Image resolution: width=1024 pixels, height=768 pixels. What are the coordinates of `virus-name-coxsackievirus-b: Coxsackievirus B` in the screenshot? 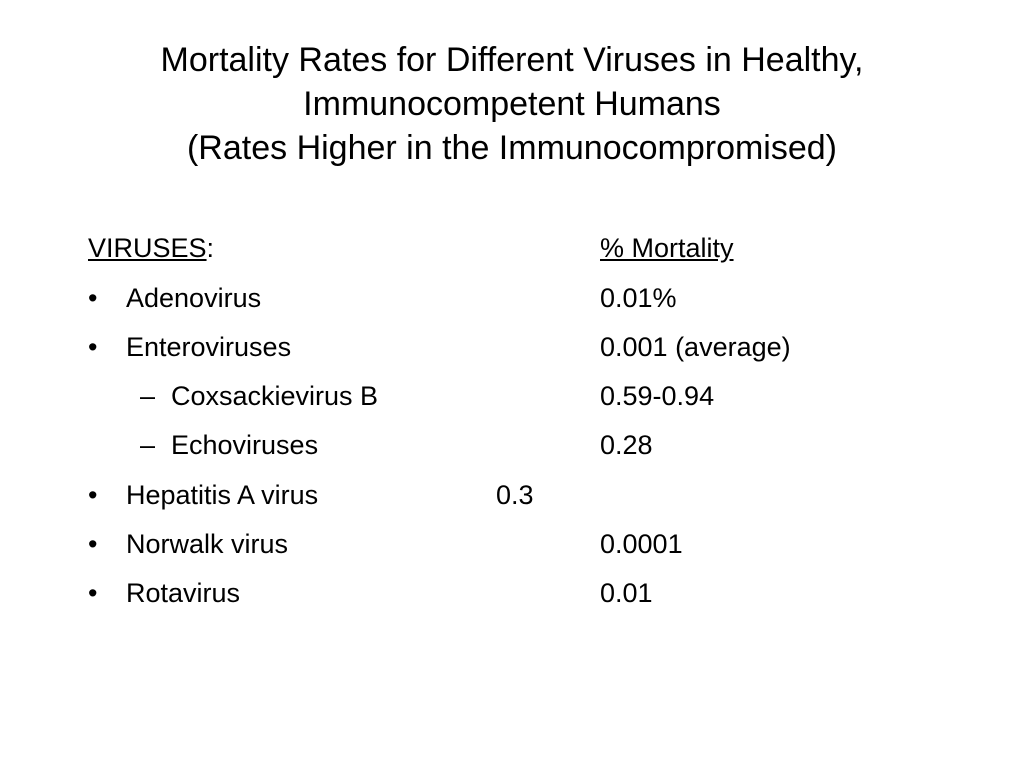 It's located at (275, 396).